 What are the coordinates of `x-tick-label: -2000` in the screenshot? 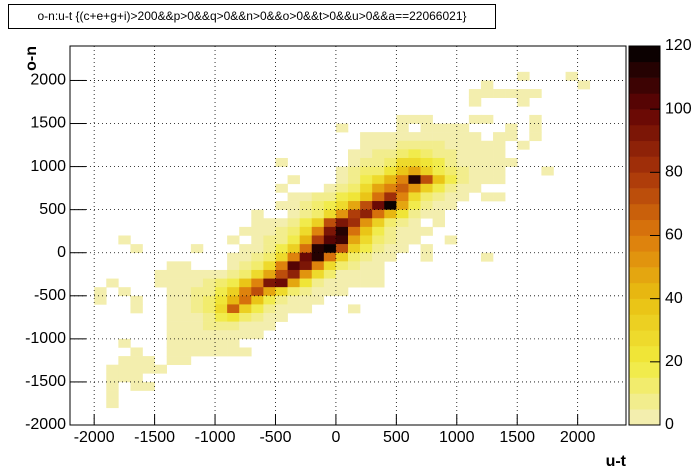 It's located at (94, 437).